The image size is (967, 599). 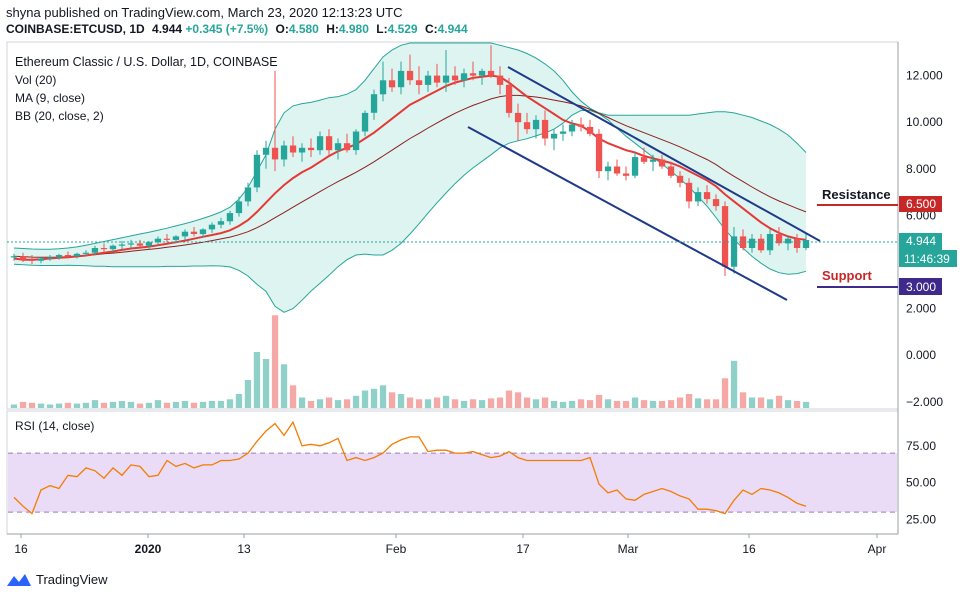 I want to click on time-axis-tick: 16, so click(x=749, y=549).